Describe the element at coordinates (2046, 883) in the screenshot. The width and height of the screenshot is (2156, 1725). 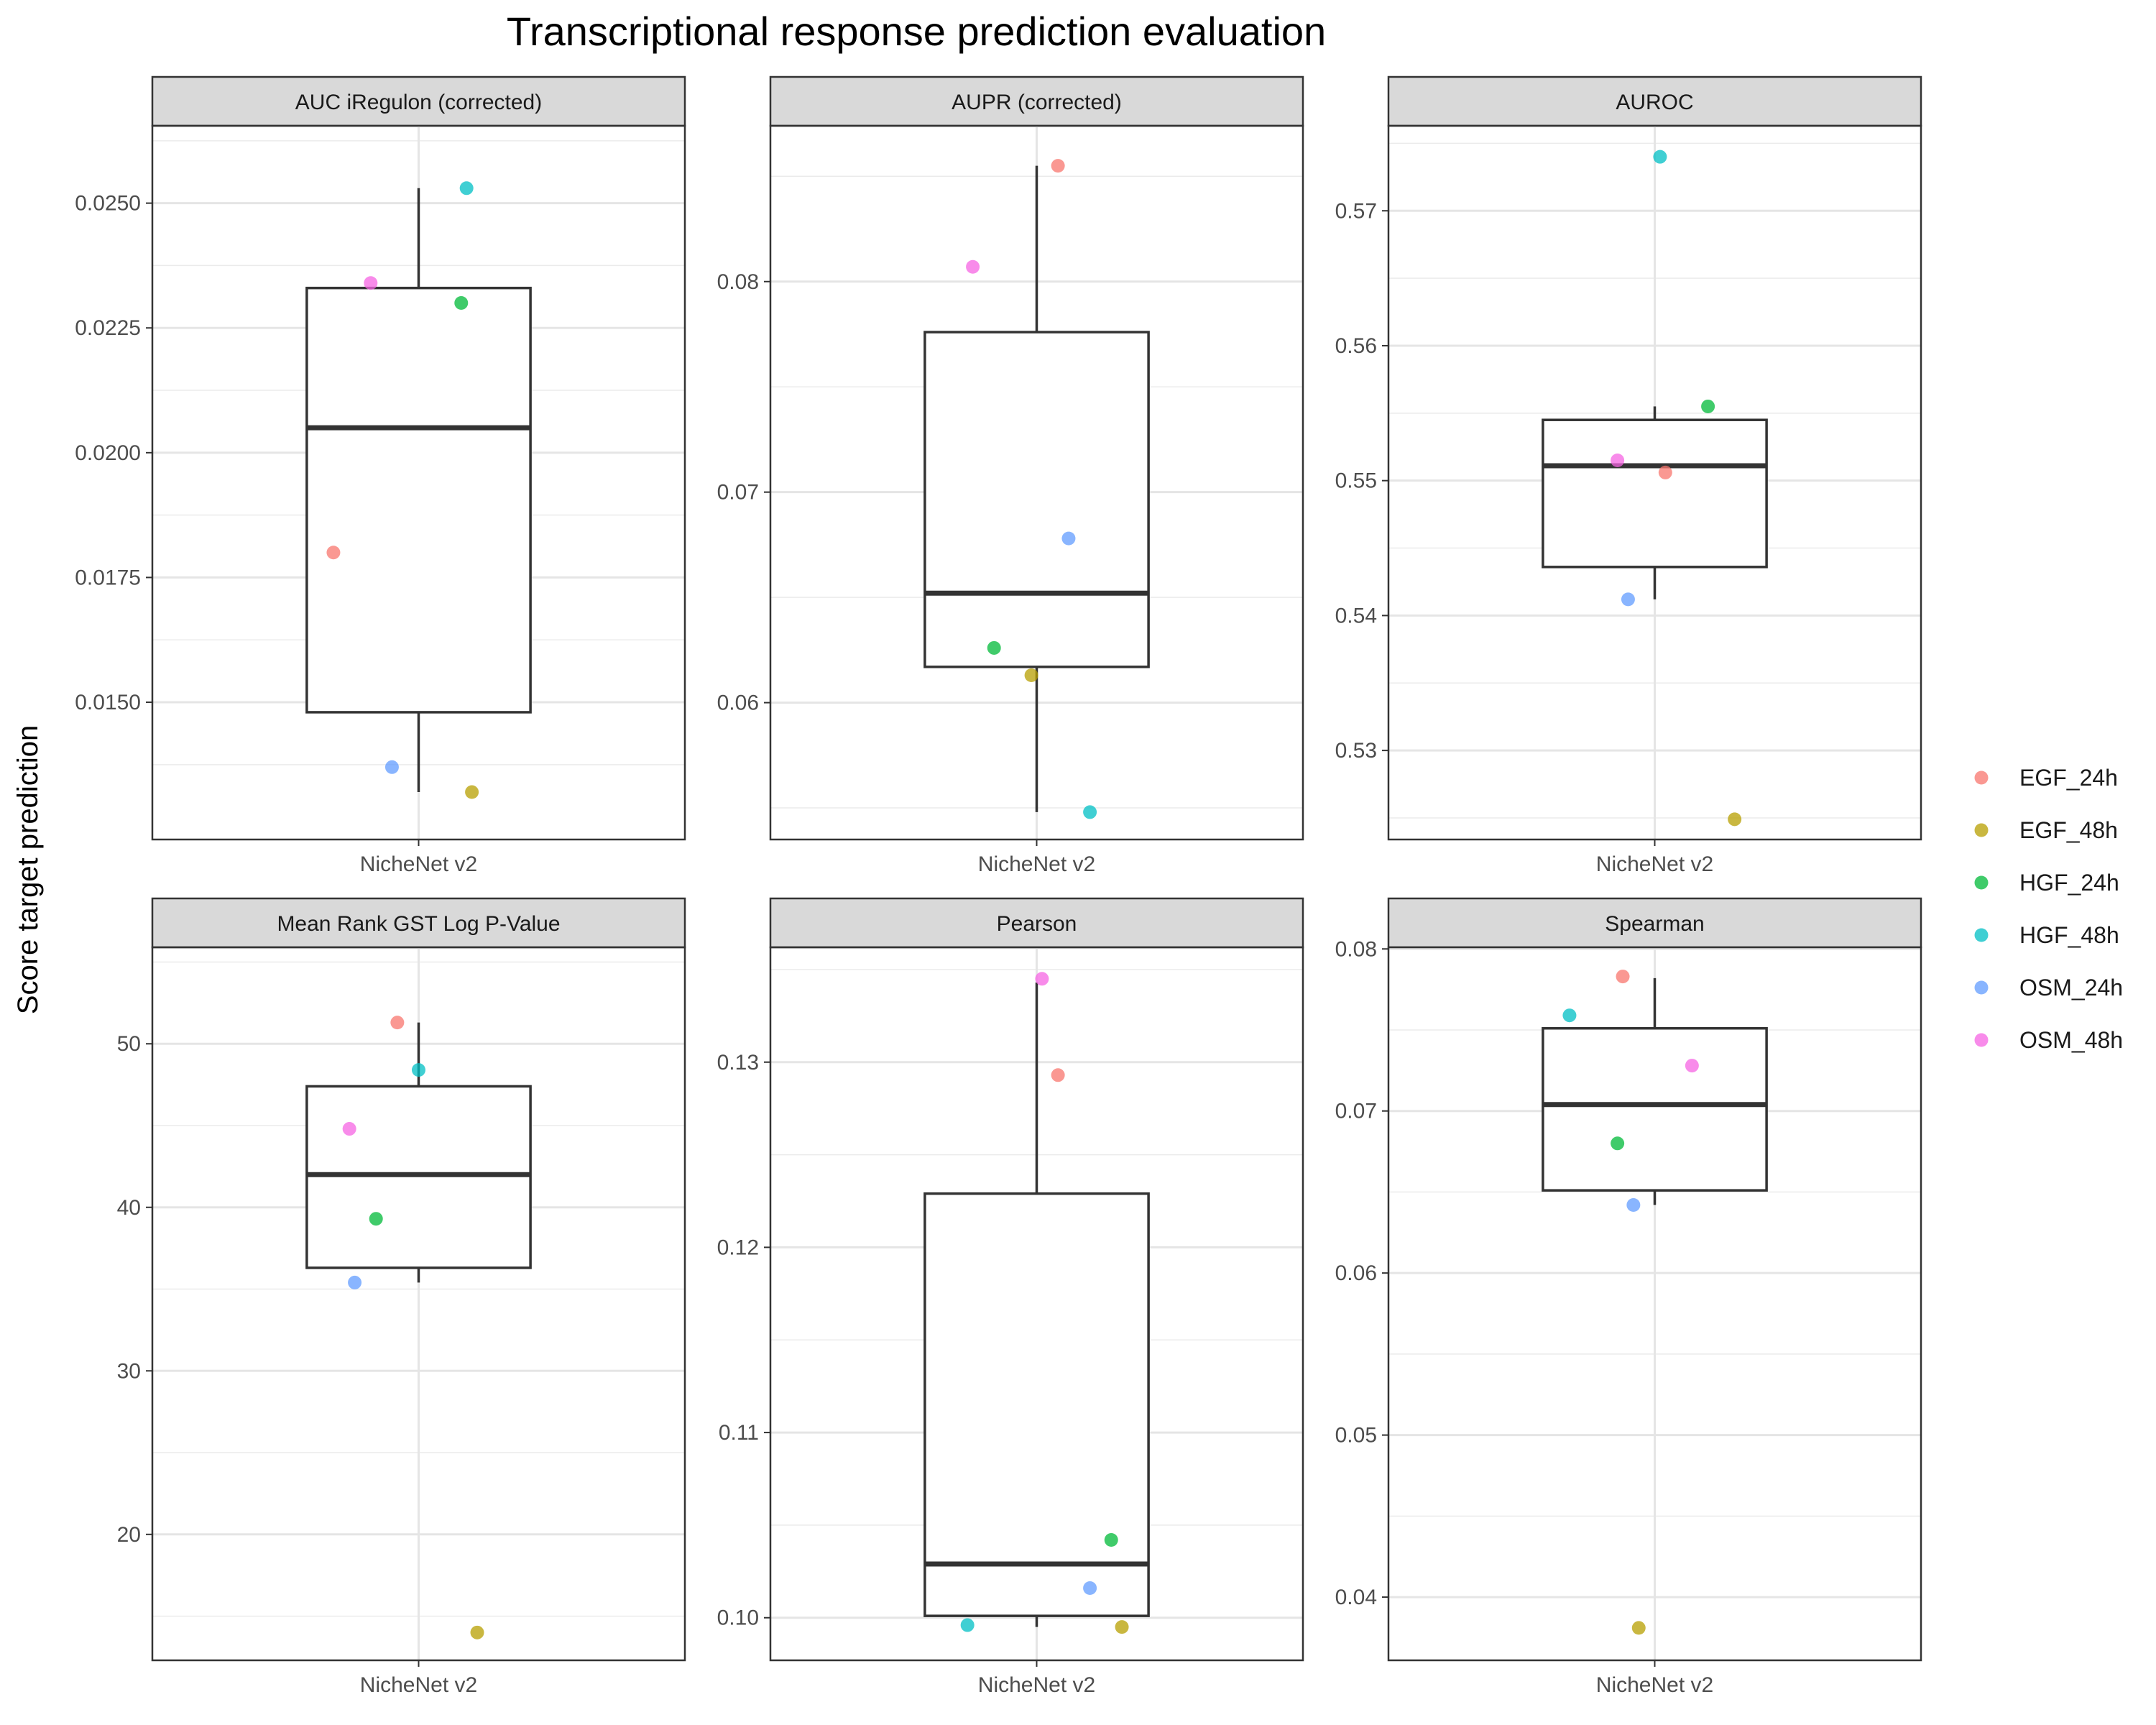
I see `legend-item: HGF_24h` at that location.